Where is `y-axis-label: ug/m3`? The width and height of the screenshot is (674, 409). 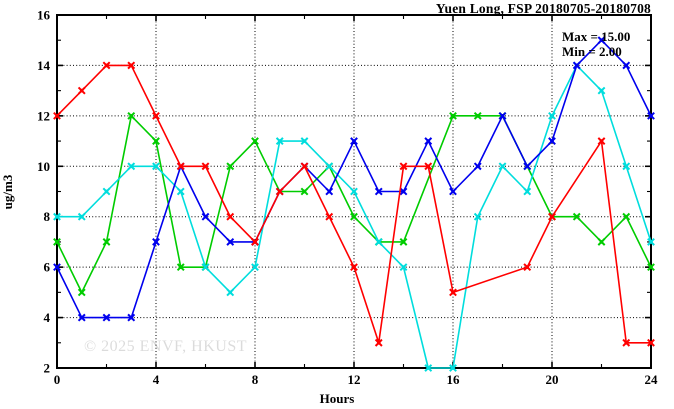
y-axis-label: ug/m3 is located at coordinates (7, 192).